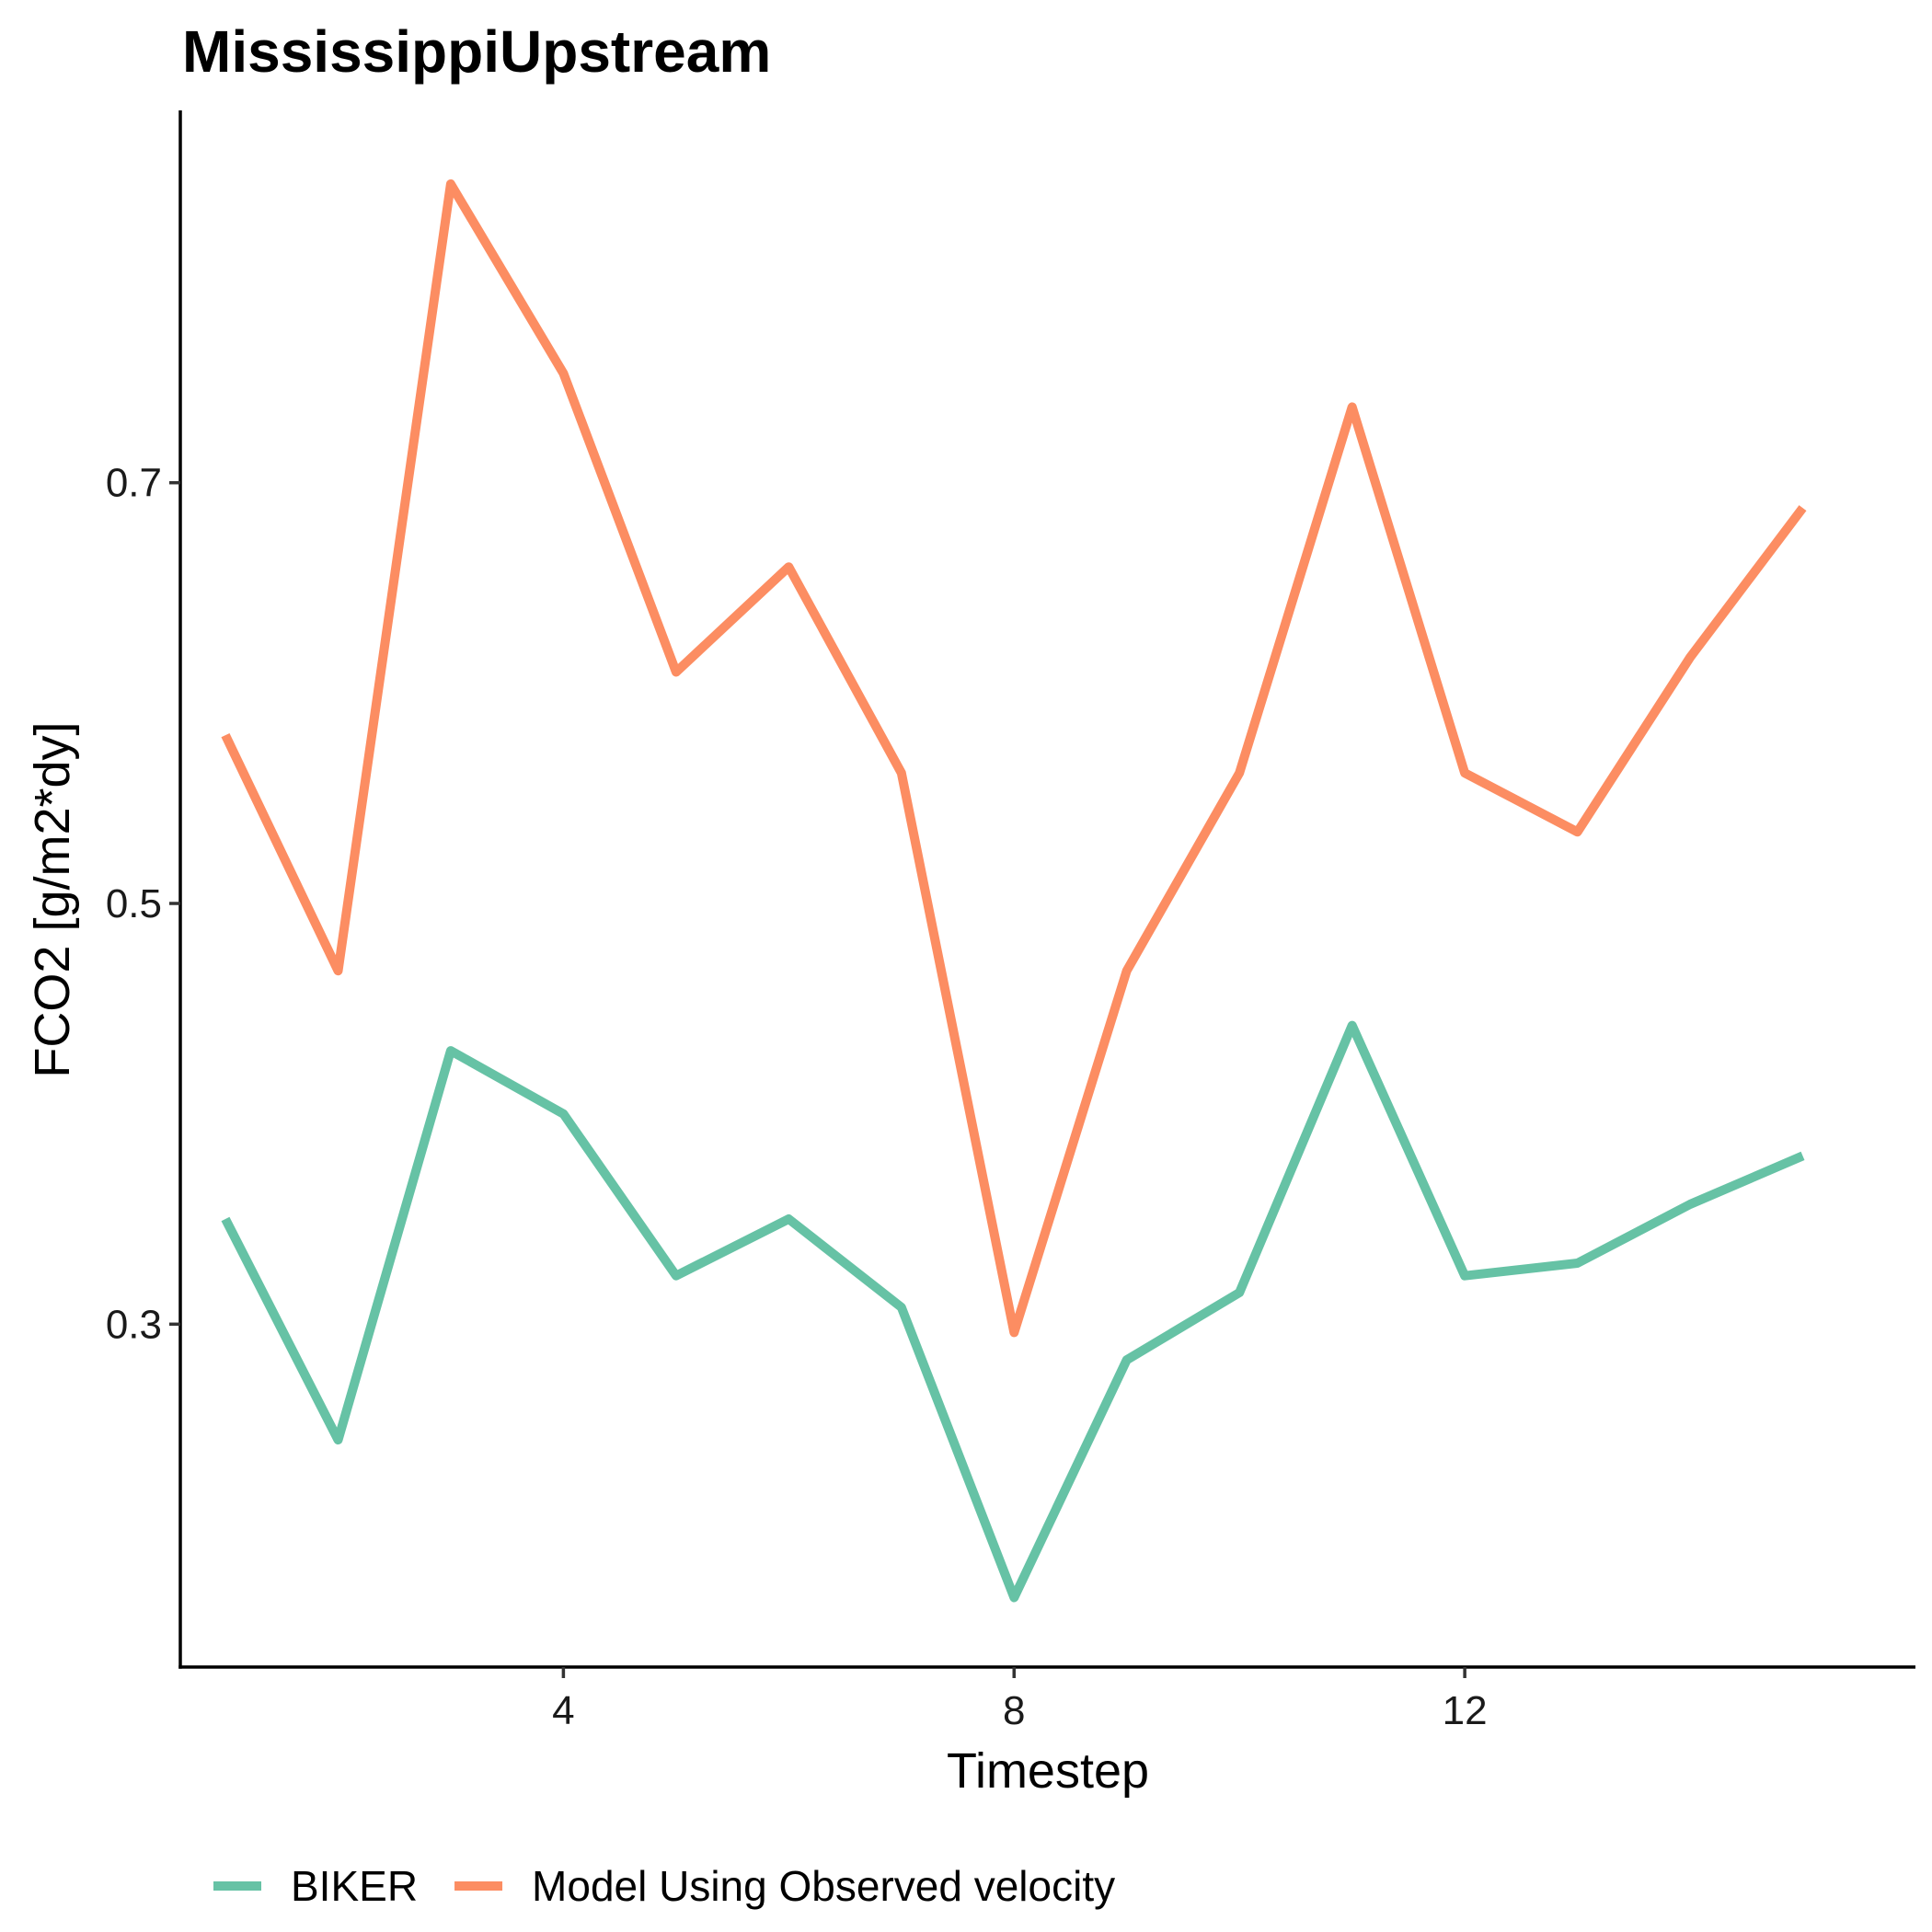 This screenshot has width=1932, height=1932. I want to click on x-axis-ticks: 4 8 12, so click(1020, 1700).